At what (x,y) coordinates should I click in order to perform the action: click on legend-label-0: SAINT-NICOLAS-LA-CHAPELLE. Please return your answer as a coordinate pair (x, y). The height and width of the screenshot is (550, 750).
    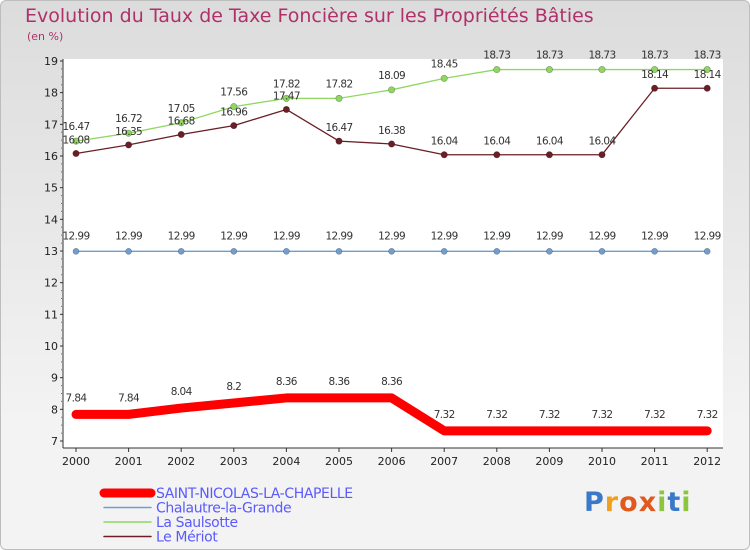
    Looking at the image, I should click on (254, 494).